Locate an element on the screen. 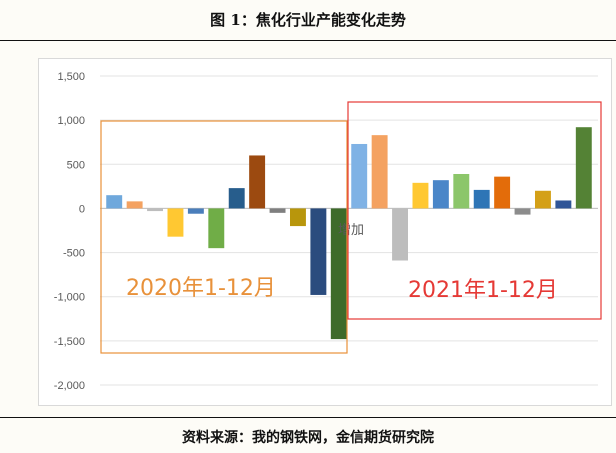  y-tick-label: 500 is located at coordinates (76, 165).